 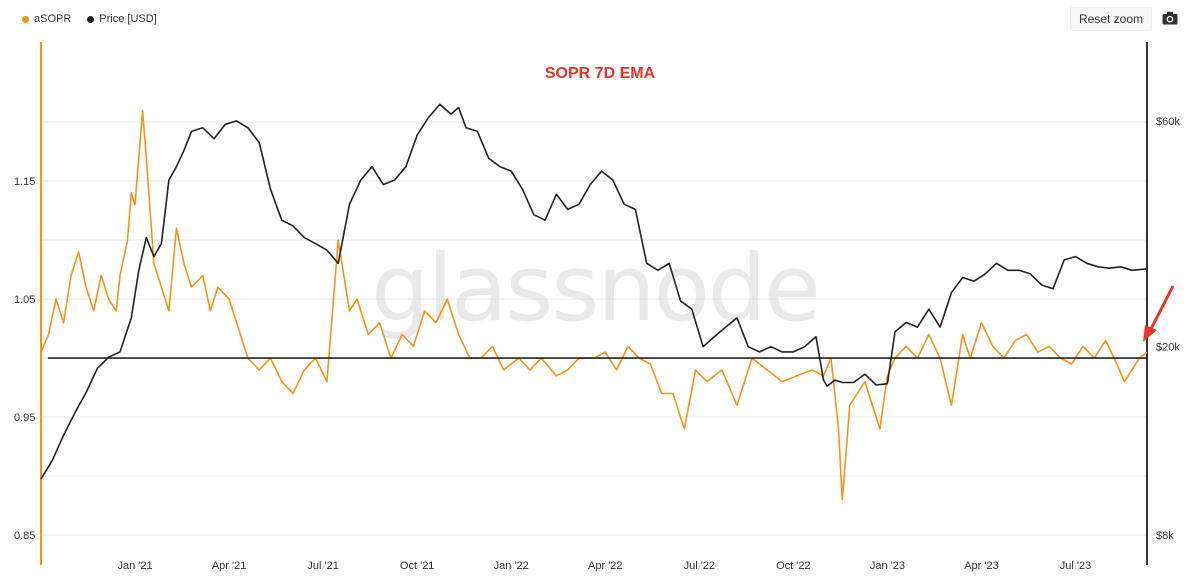 I want to click on left-tick-label: 0.95, so click(x=24, y=418).